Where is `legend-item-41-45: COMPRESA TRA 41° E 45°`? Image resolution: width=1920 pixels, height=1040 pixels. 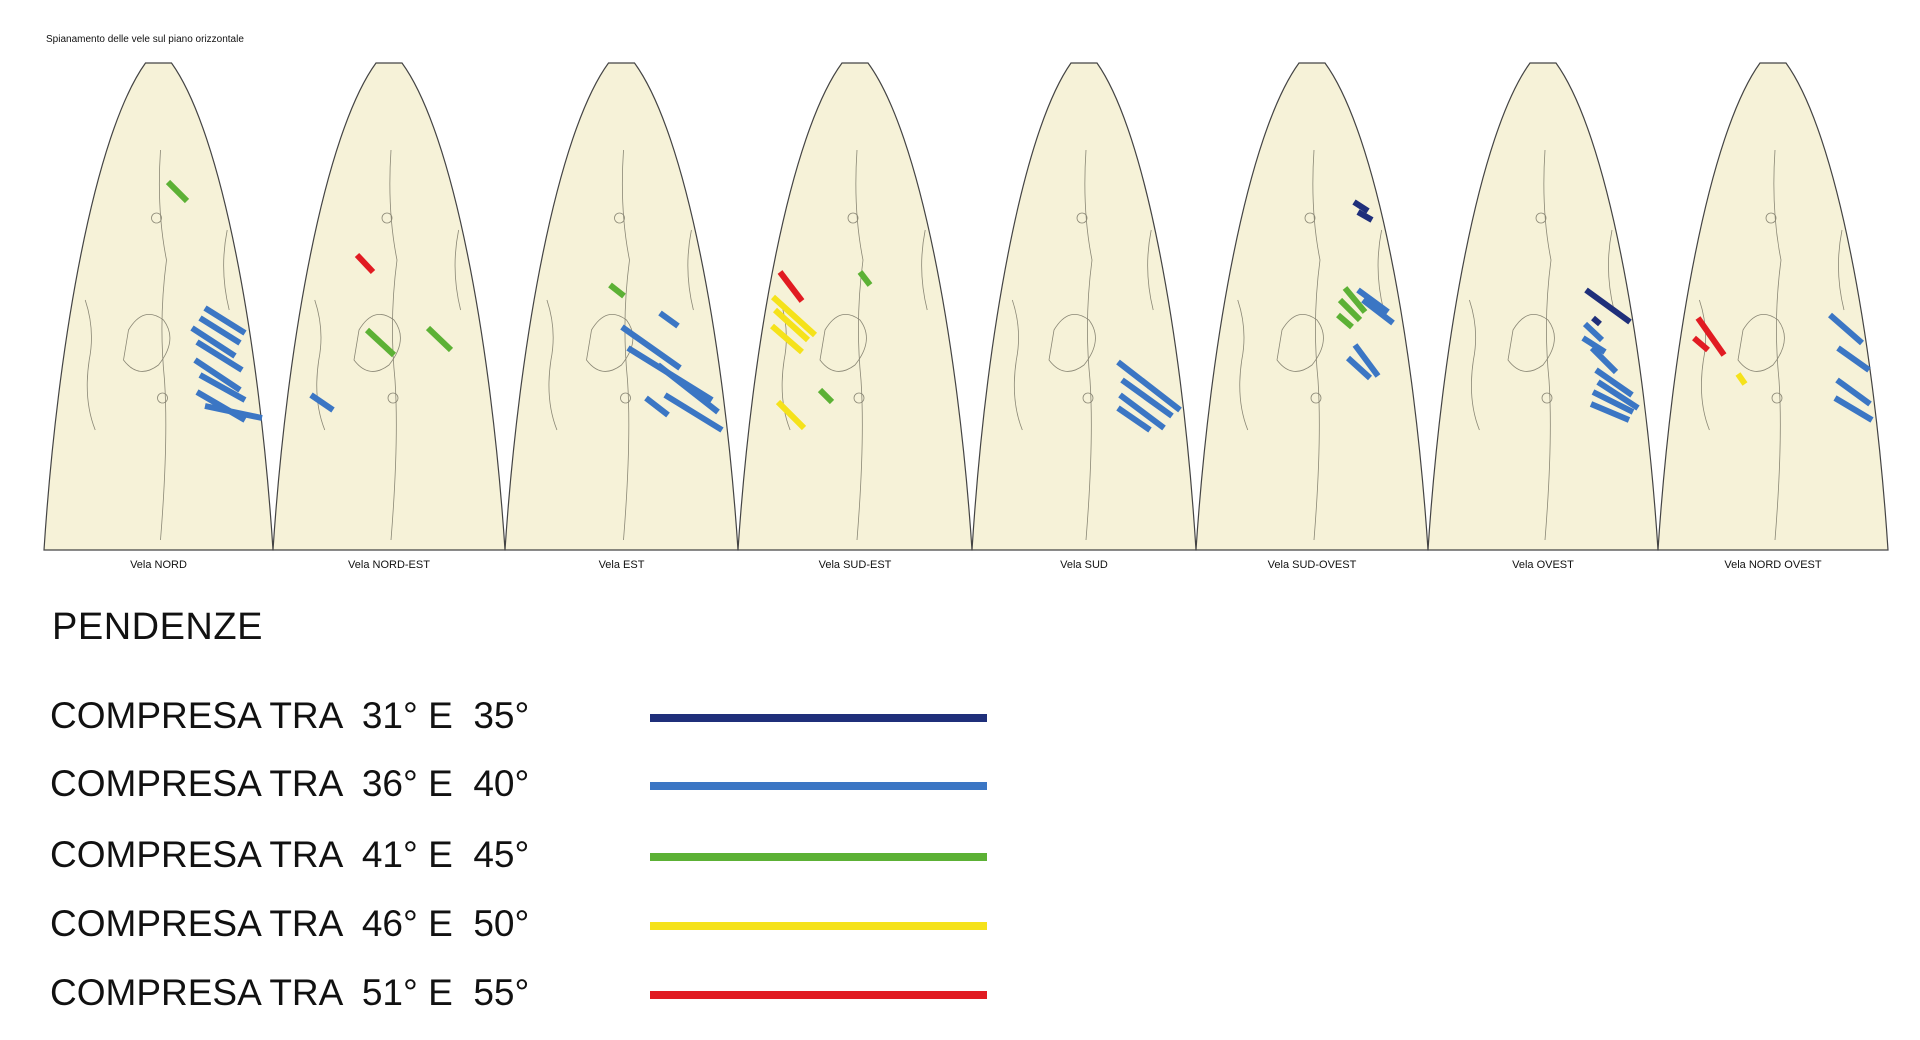 legend-item-41-45: COMPRESA TRA 41° E 45° is located at coordinates (550, 857).